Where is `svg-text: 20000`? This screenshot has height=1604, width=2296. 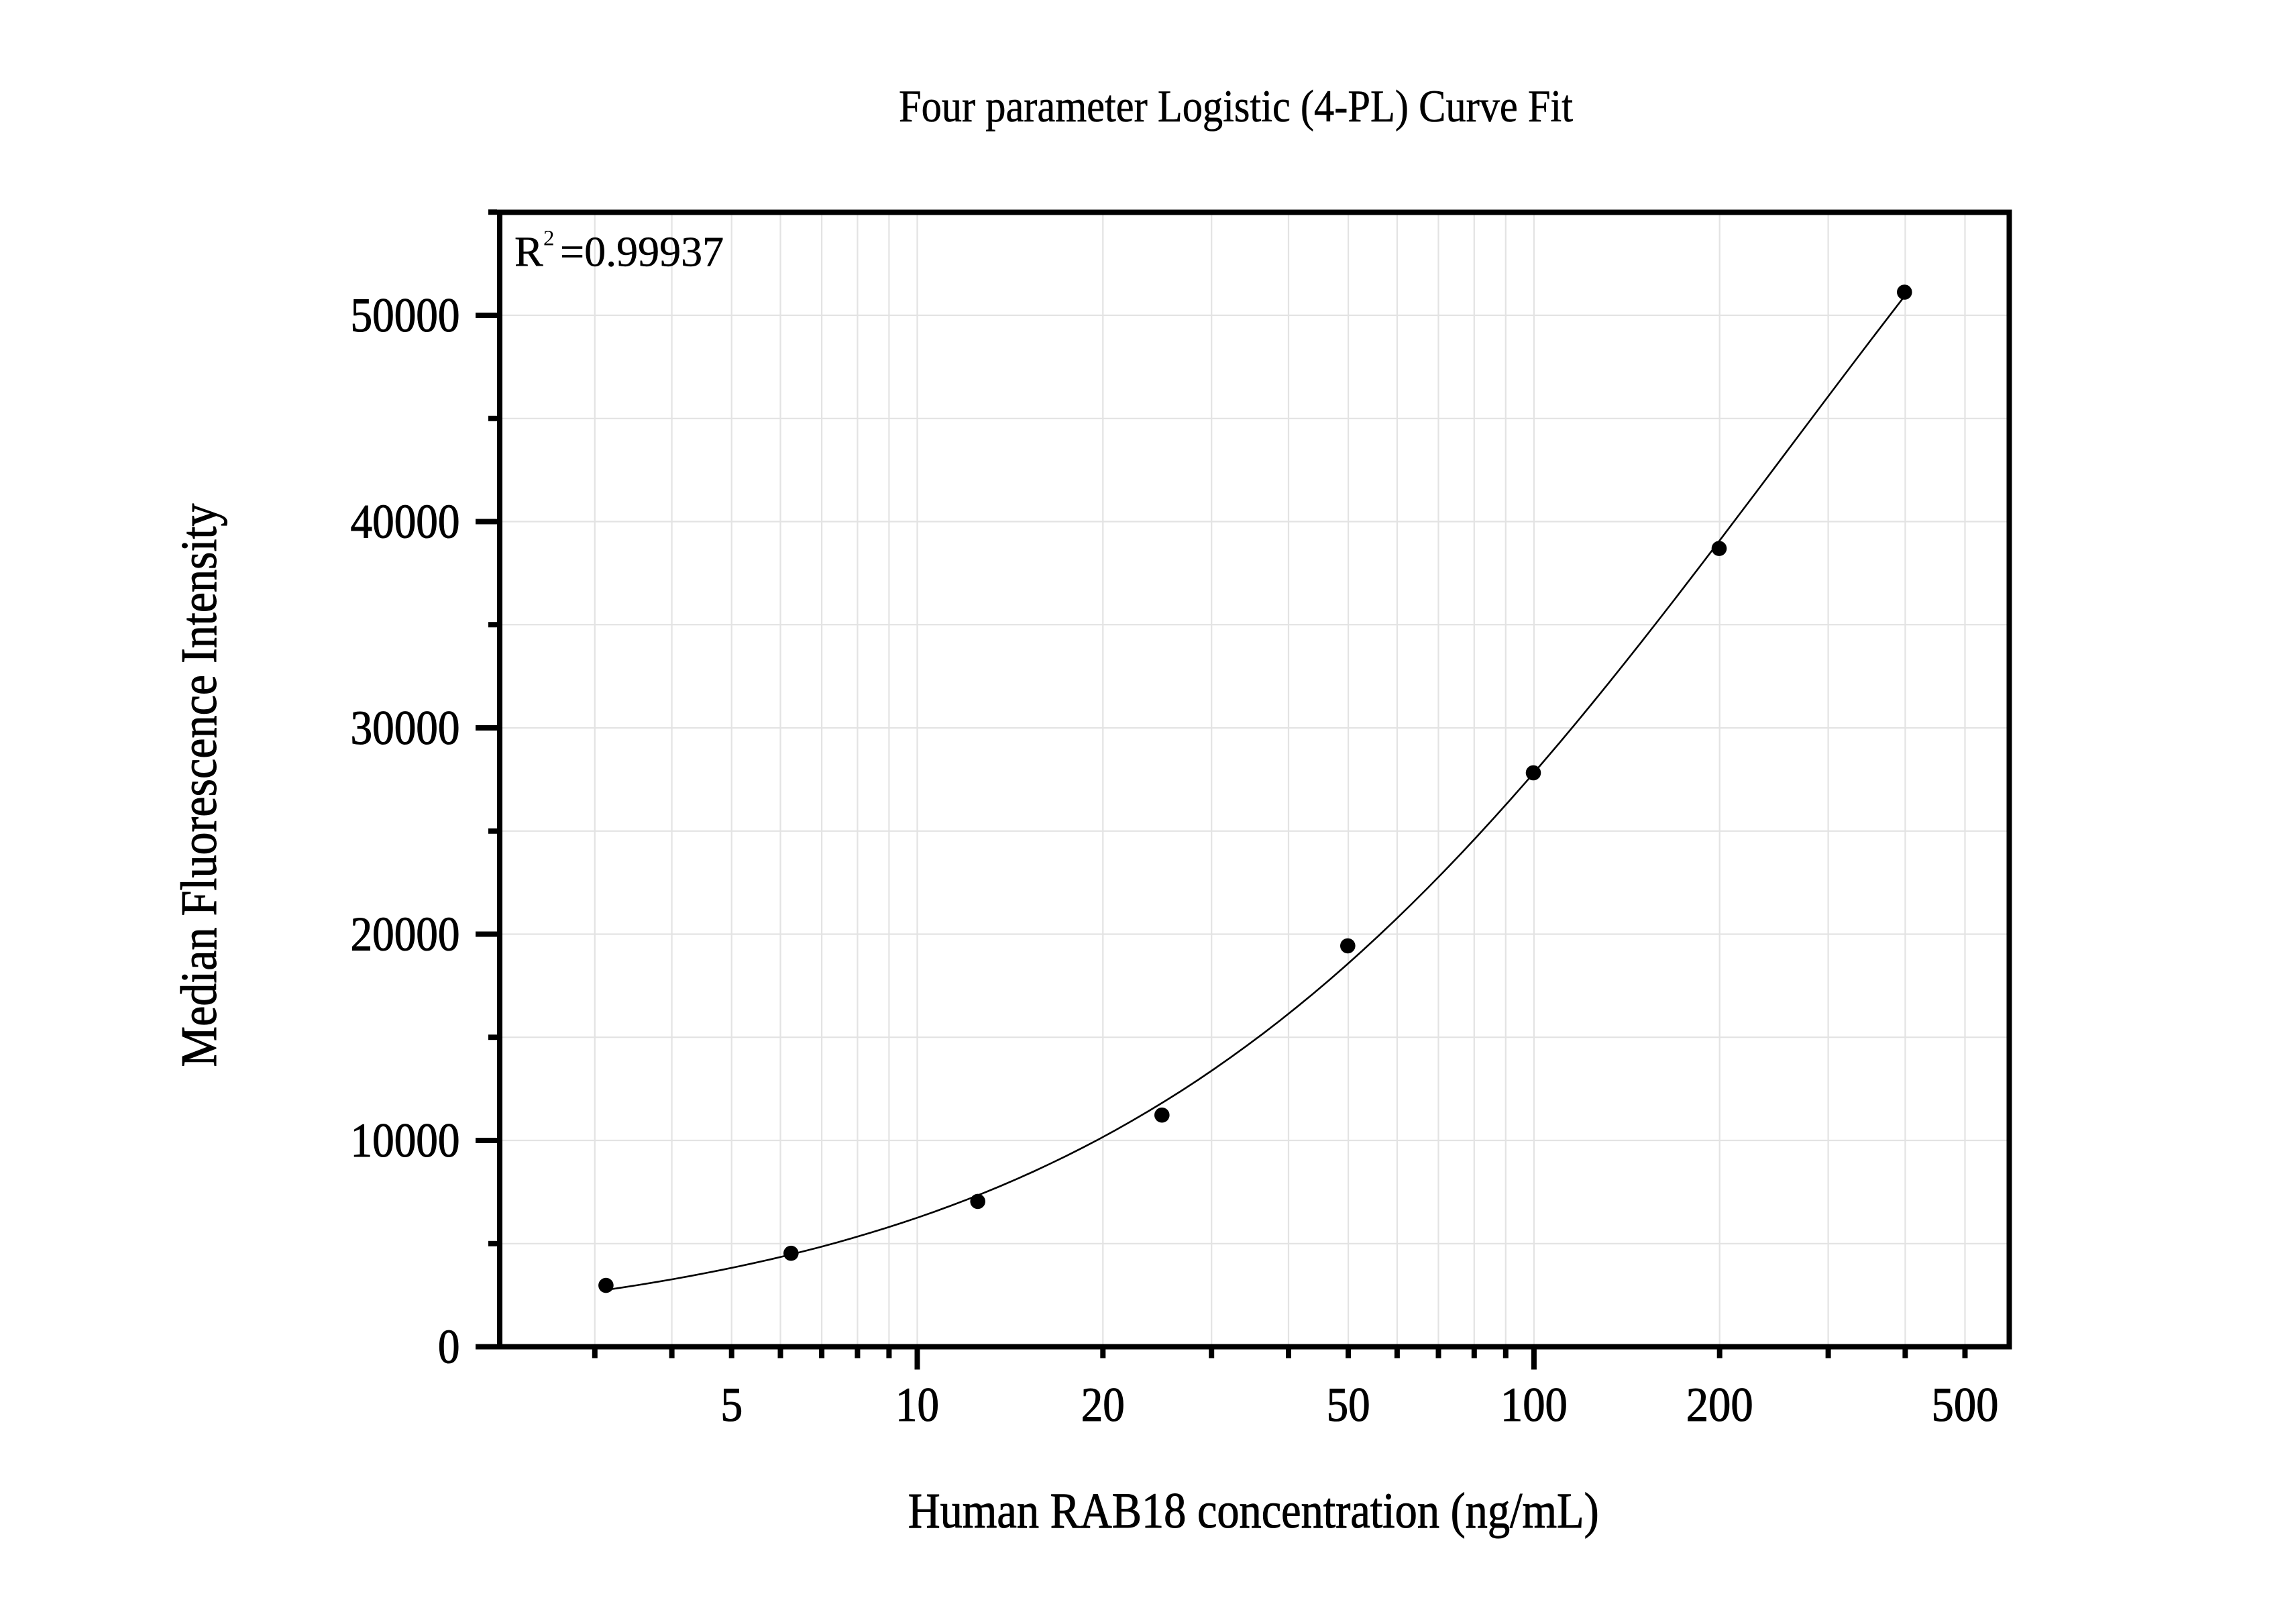
svg-text: 20000 is located at coordinates (405, 935).